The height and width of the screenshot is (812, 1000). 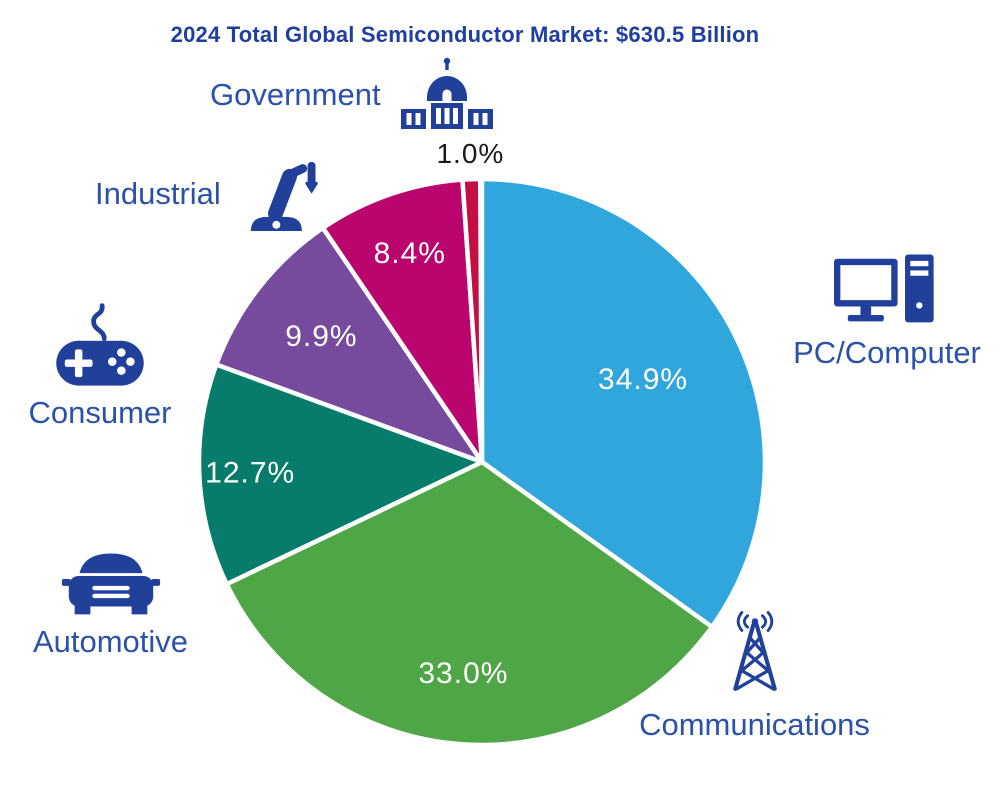 I want to click on communications-tower-icon, so click(x=754, y=651).